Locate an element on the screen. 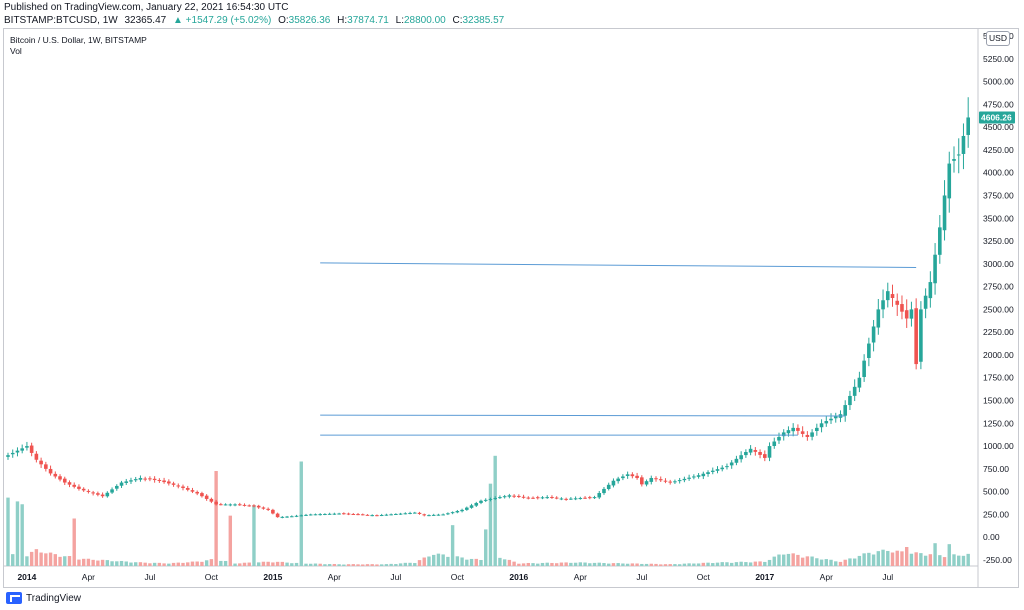  price-badge is located at coordinates (997, 117).